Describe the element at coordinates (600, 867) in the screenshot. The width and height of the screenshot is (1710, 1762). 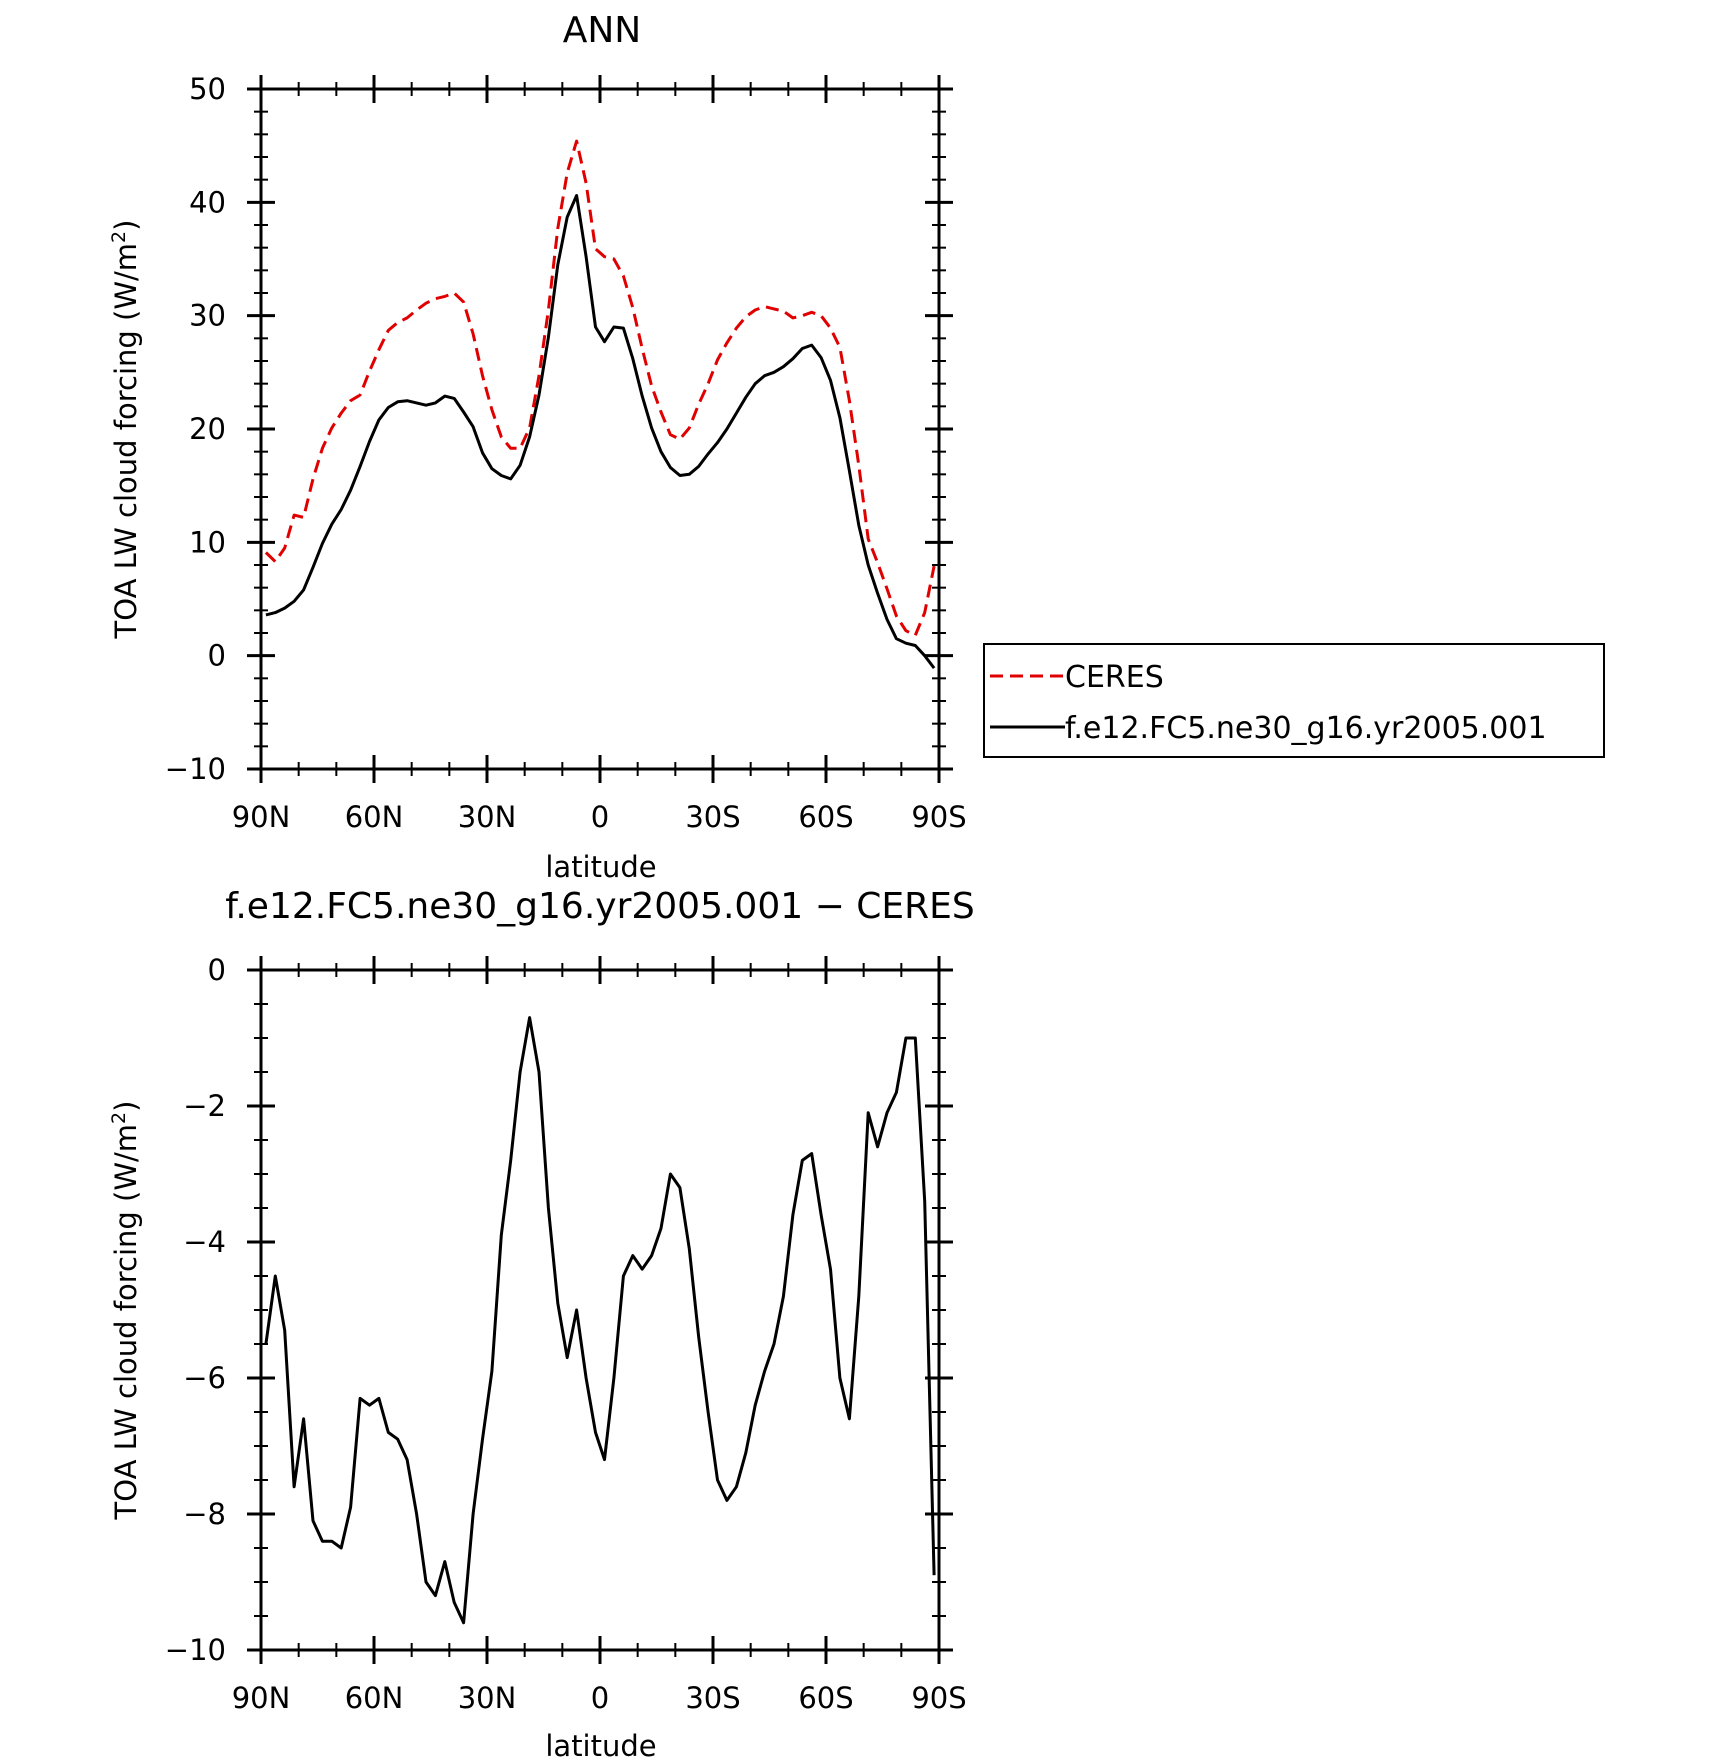
I see `top-x-axis-label: latitude` at that location.